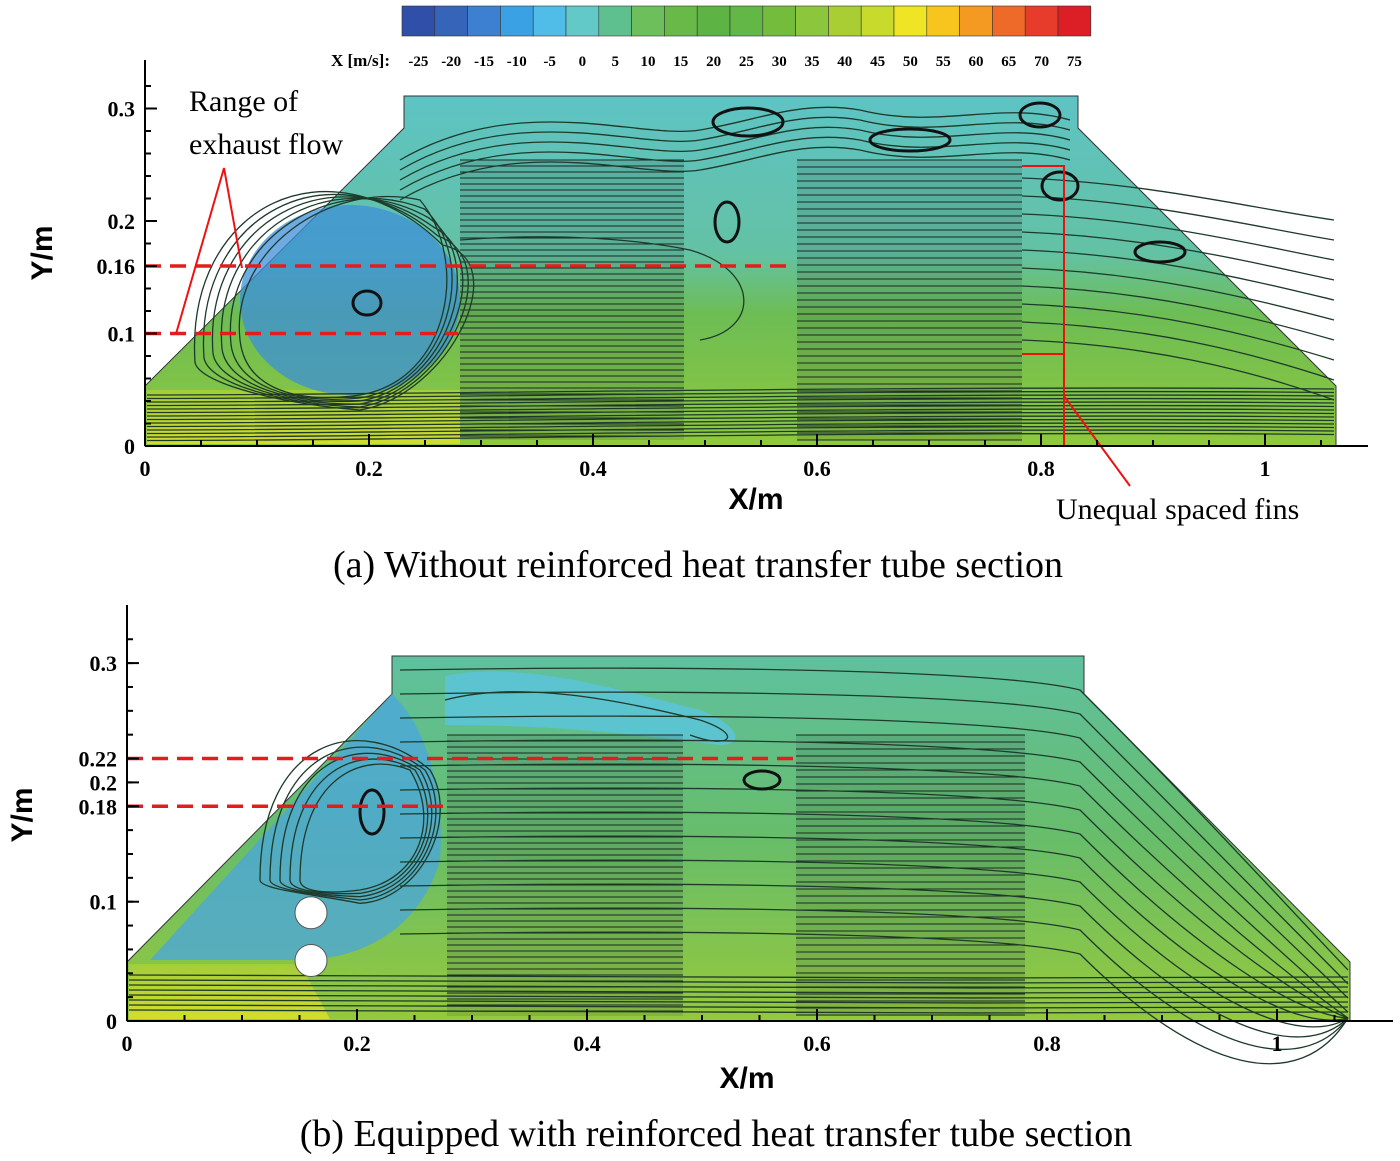 The width and height of the screenshot is (1400, 1161). I want to click on y-tick-label: 0.18, so click(98, 806).